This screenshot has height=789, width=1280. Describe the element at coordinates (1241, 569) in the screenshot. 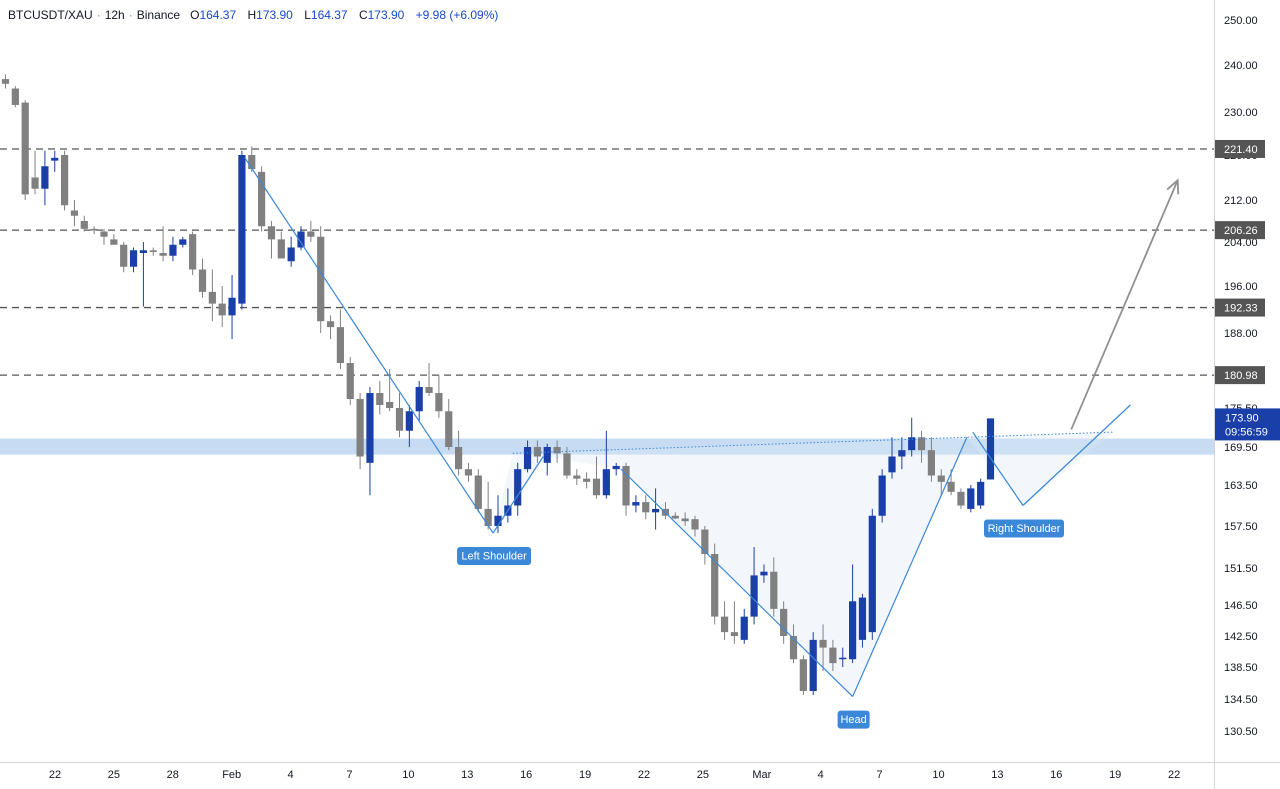

I see `price-tick: 151.50` at that location.